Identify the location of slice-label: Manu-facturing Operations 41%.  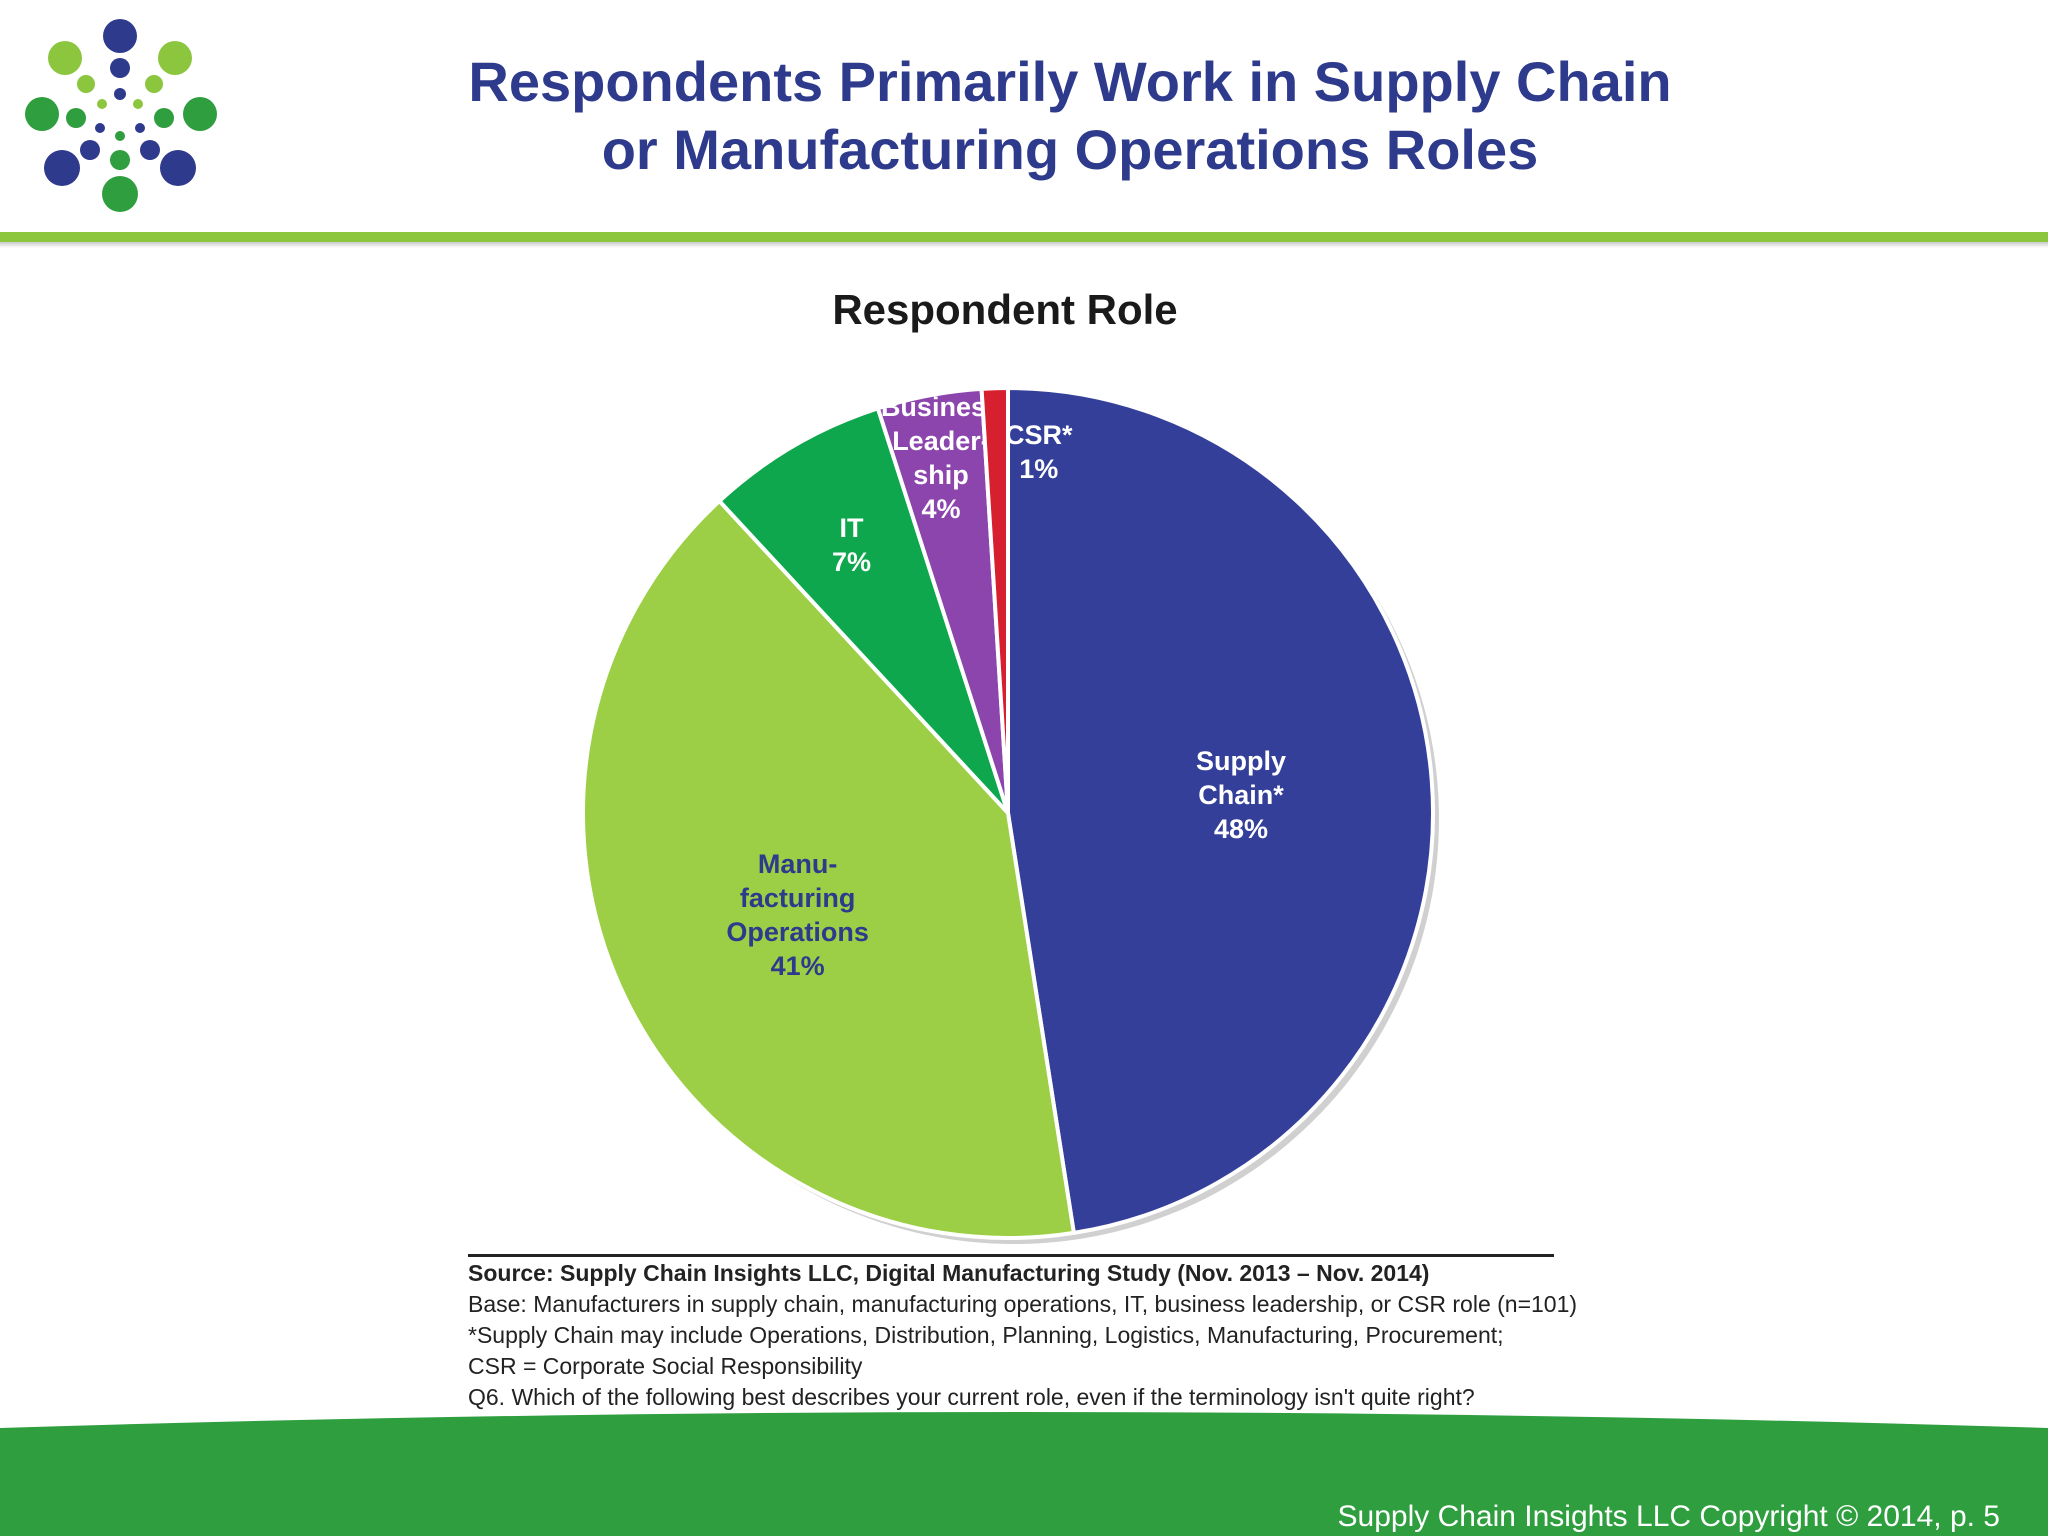
(797, 915).